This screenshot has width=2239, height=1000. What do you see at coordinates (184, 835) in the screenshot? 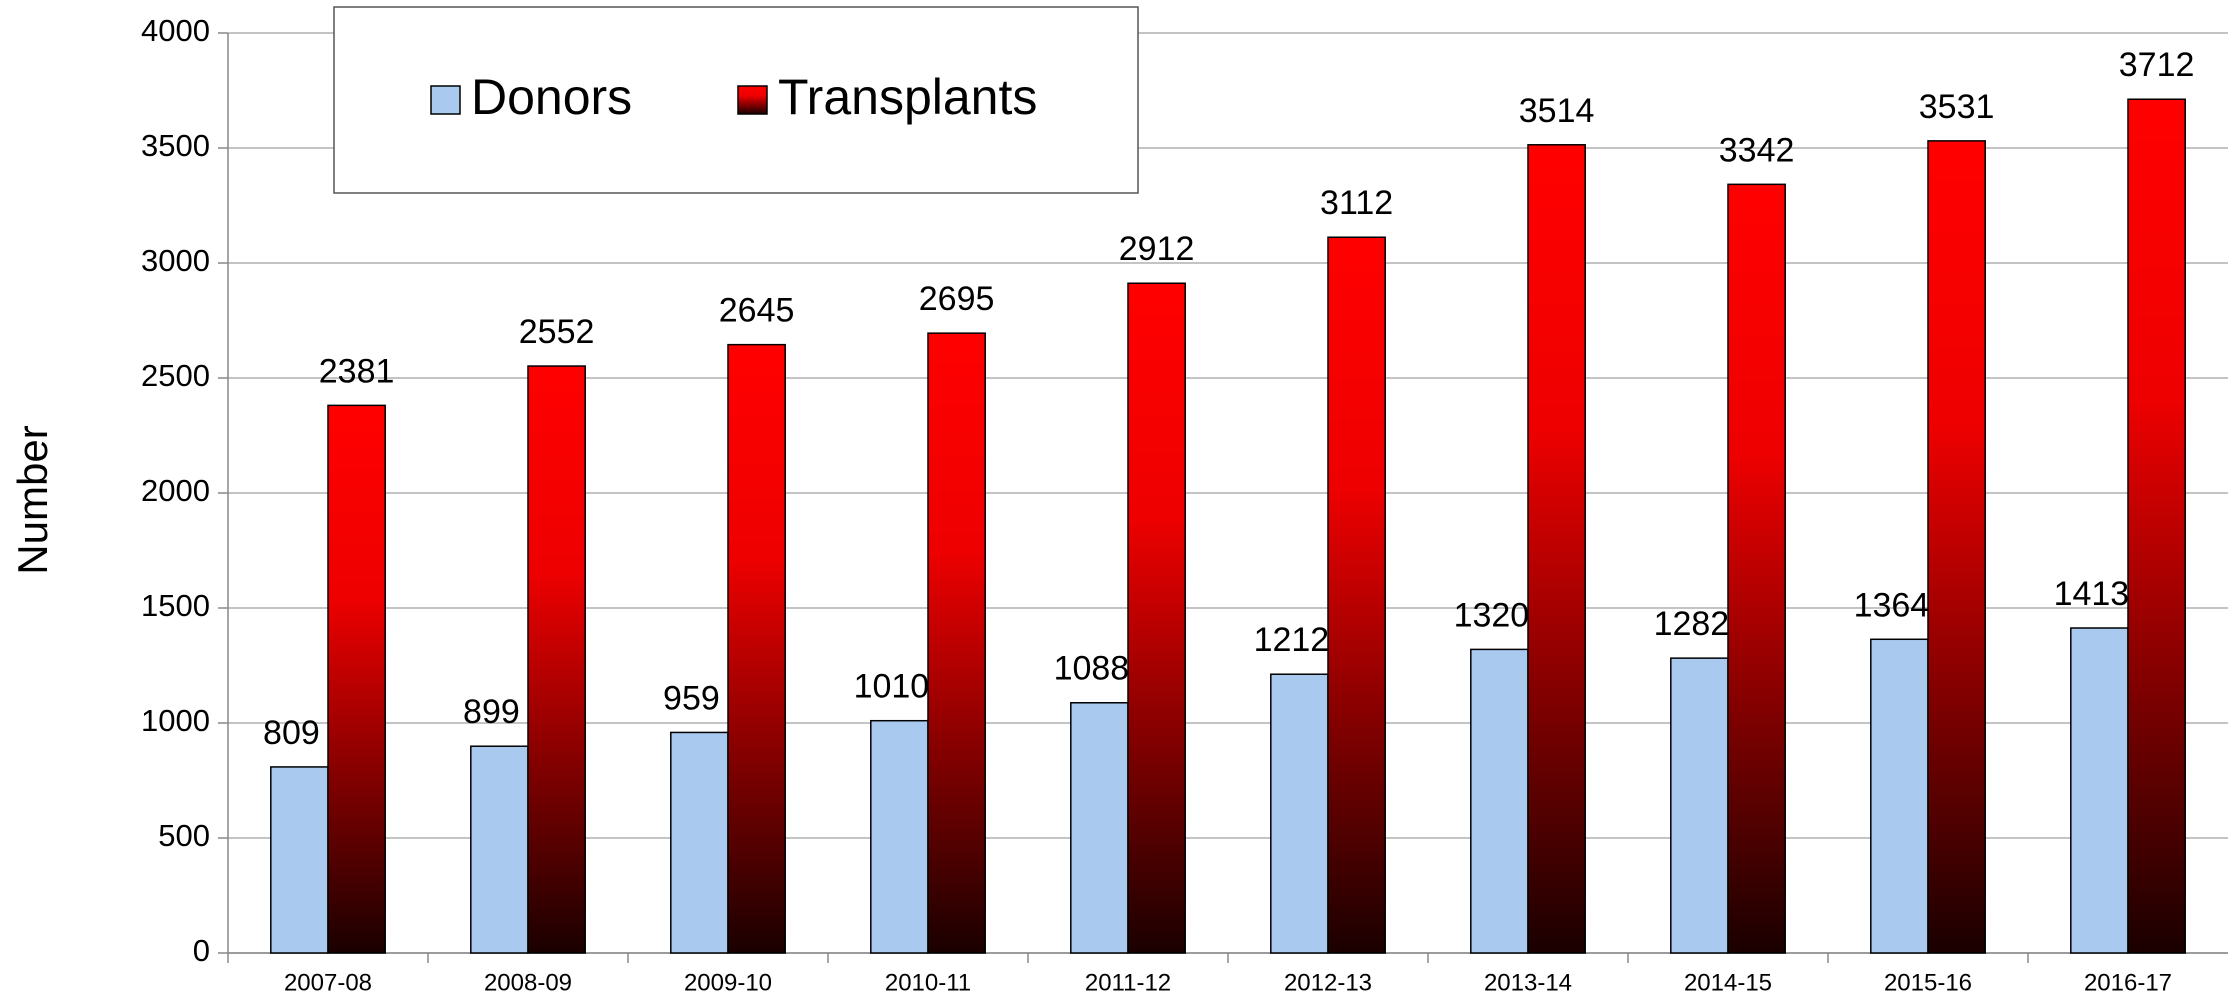
I see `y-tick-label: 500` at bounding box center [184, 835].